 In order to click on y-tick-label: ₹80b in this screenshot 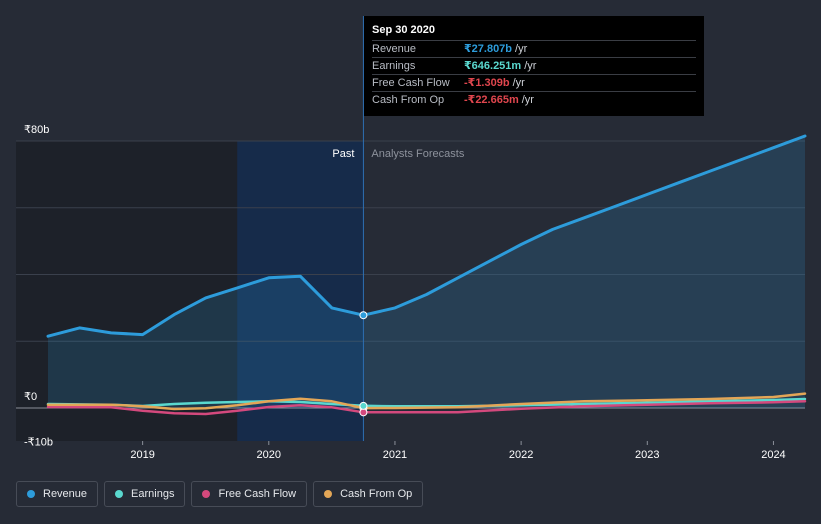, I will do `click(36, 130)`.